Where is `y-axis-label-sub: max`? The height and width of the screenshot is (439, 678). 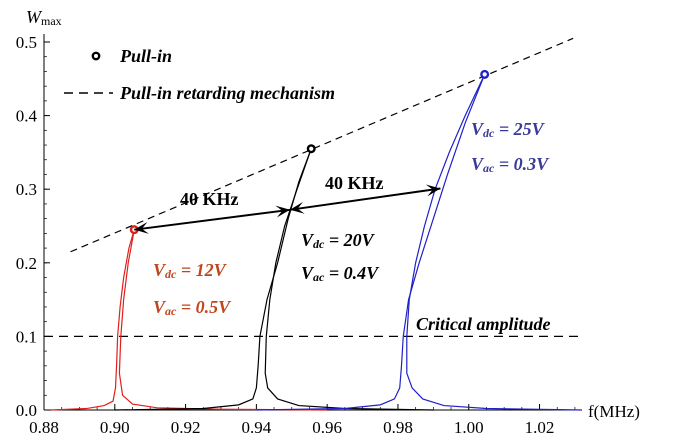 y-axis-label-sub: max is located at coordinates (51, 21).